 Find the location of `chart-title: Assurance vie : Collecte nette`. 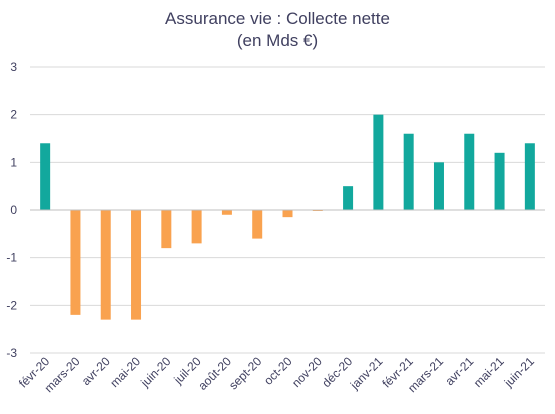

chart-title: Assurance vie : Collecte nette is located at coordinates (277, 18).